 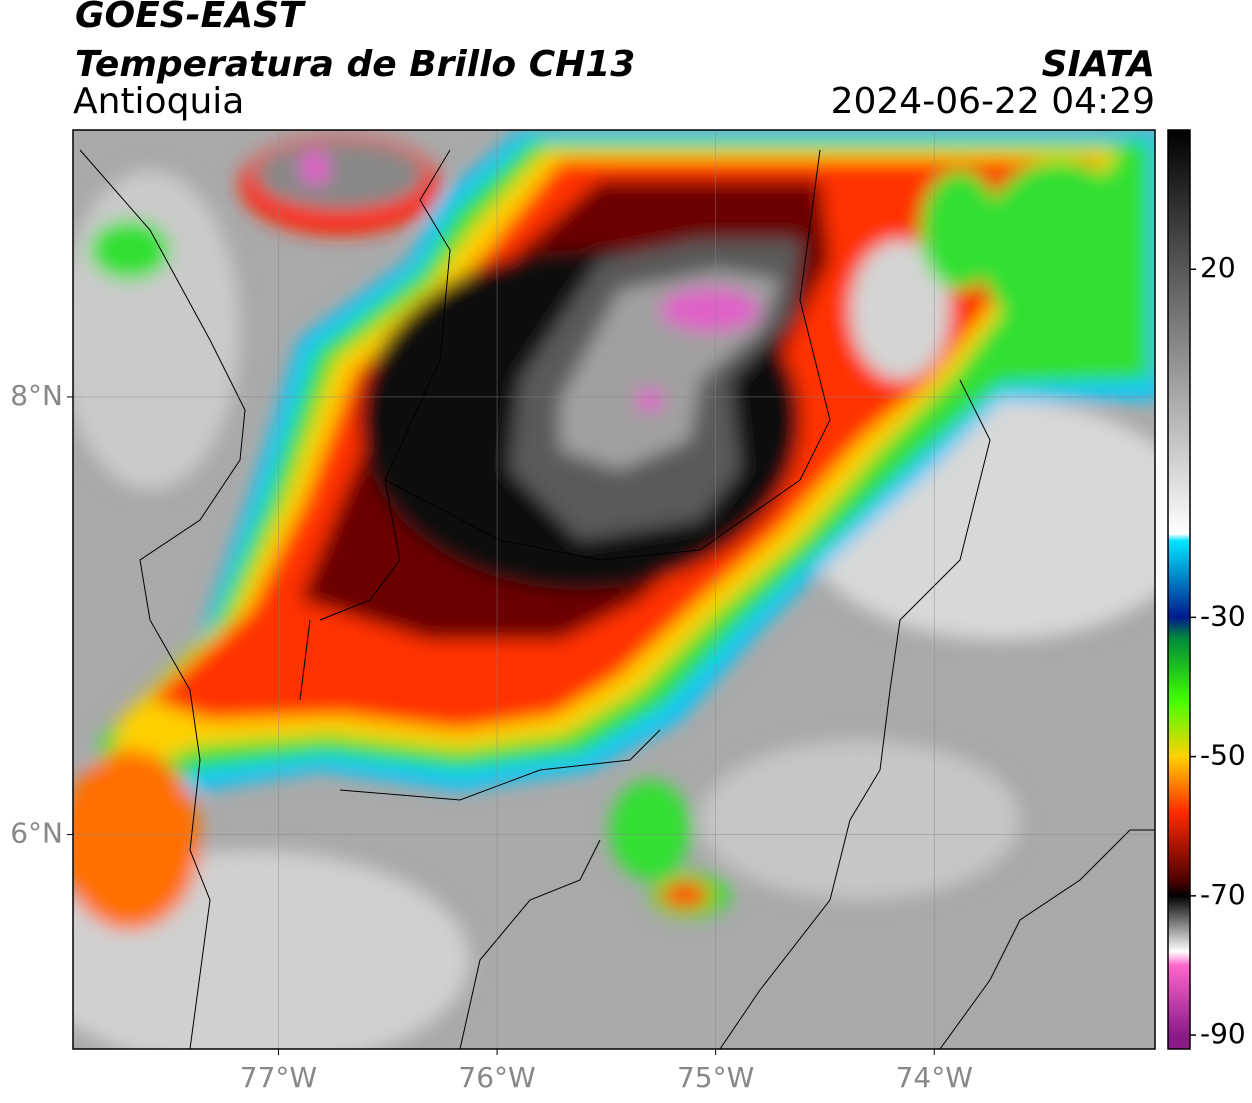 What do you see at coordinates (1223, 1033) in the screenshot?
I see `colorbar-tick-label: -90` at bounding box center [1223, 1033].